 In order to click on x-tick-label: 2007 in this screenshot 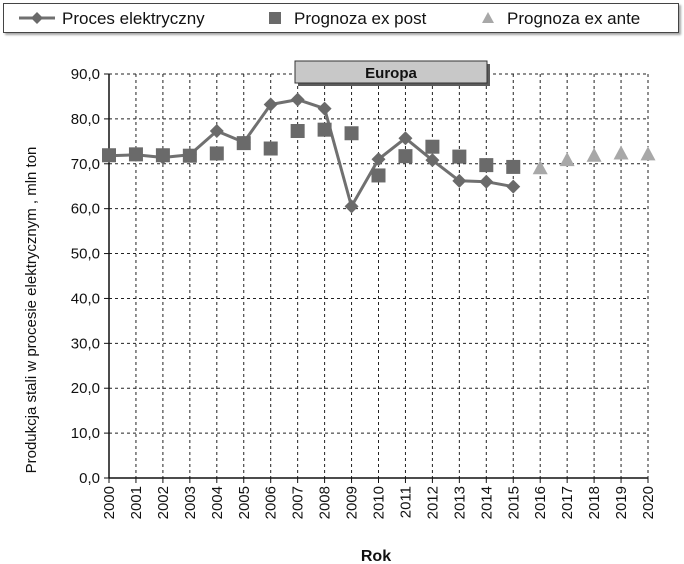, I will do `click(298, 502)`.